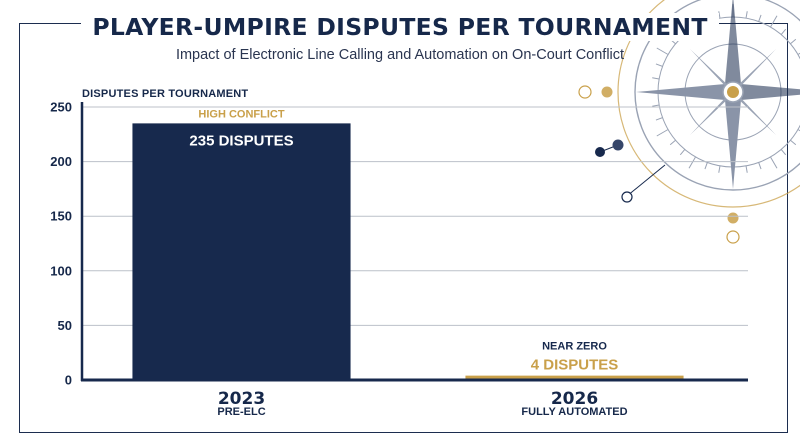 Image resolution: width=800 pixels, height=447 pixels. I want to click on data-label: 4 DISPUTES, so click(575, 365).